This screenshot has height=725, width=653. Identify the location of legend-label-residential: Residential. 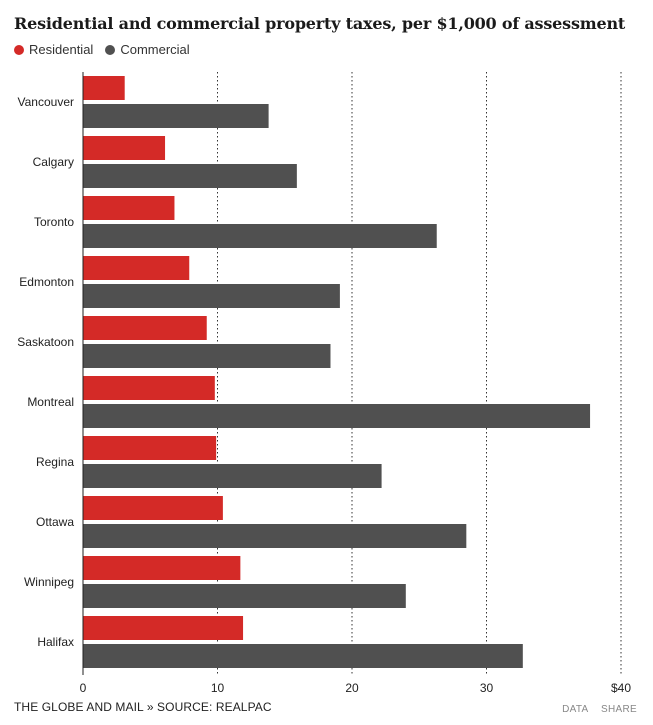
(61, 49).